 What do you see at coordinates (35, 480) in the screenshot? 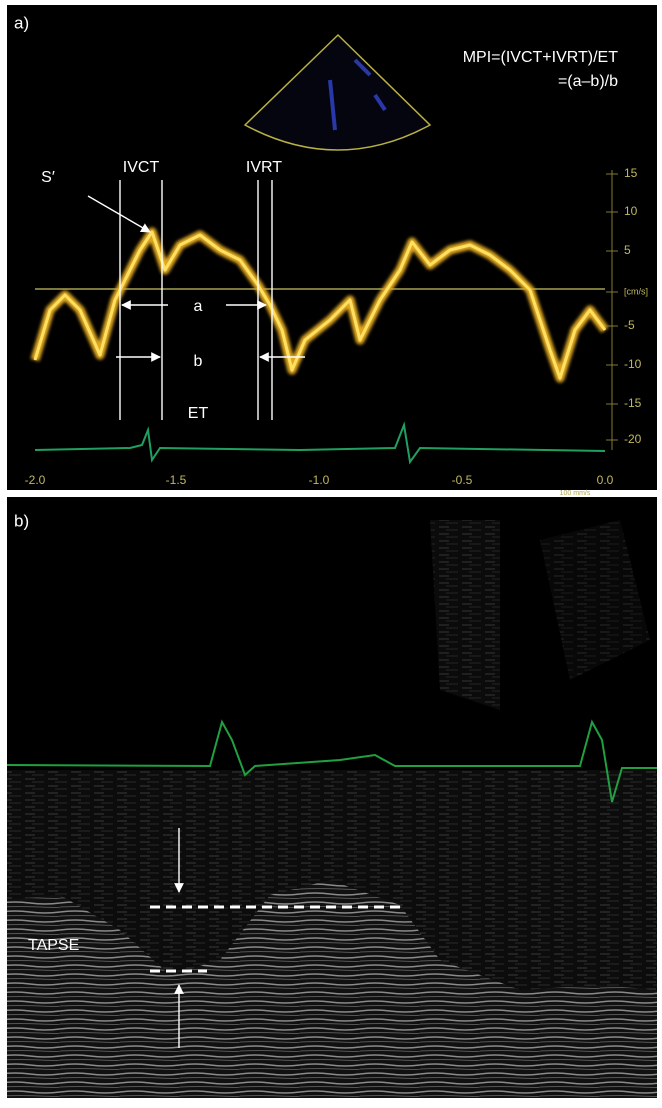
I see `time-scale-label: -2.0` at bounding box center [35, 480].